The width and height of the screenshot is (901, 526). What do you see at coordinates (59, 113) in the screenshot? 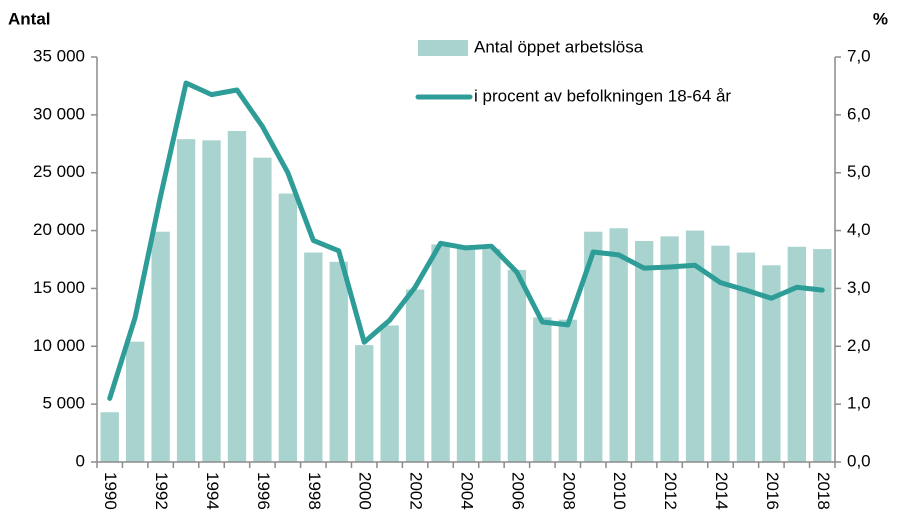
I see `y-tick-label: 30 000` at bounding box center [59, 113].